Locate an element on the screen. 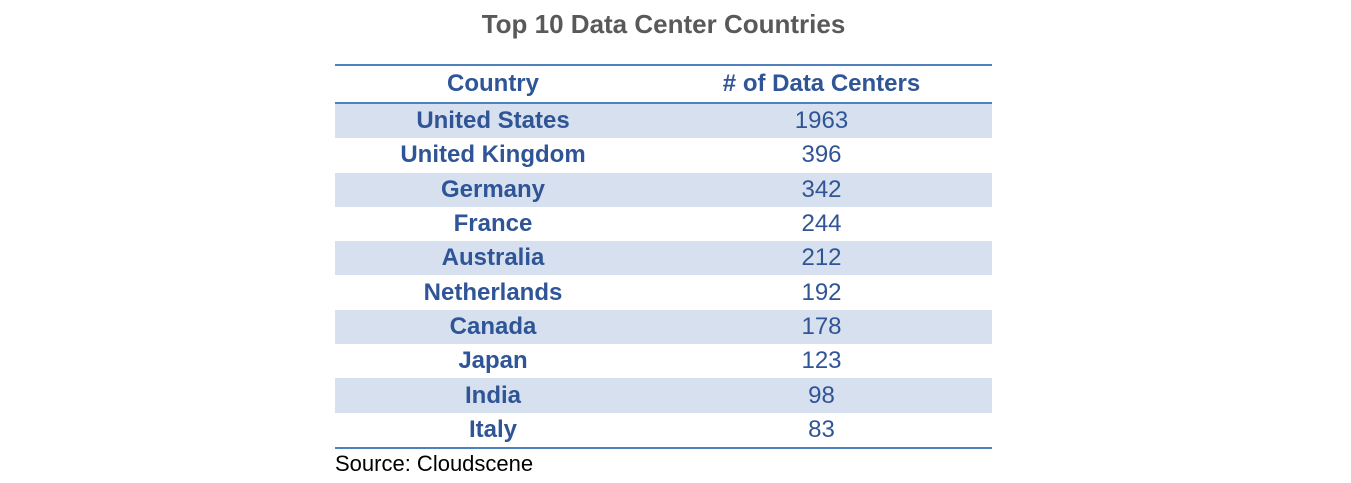 The image size is (1351, 483). country-cell: United Kingdom is located at coordinates (493, 155).